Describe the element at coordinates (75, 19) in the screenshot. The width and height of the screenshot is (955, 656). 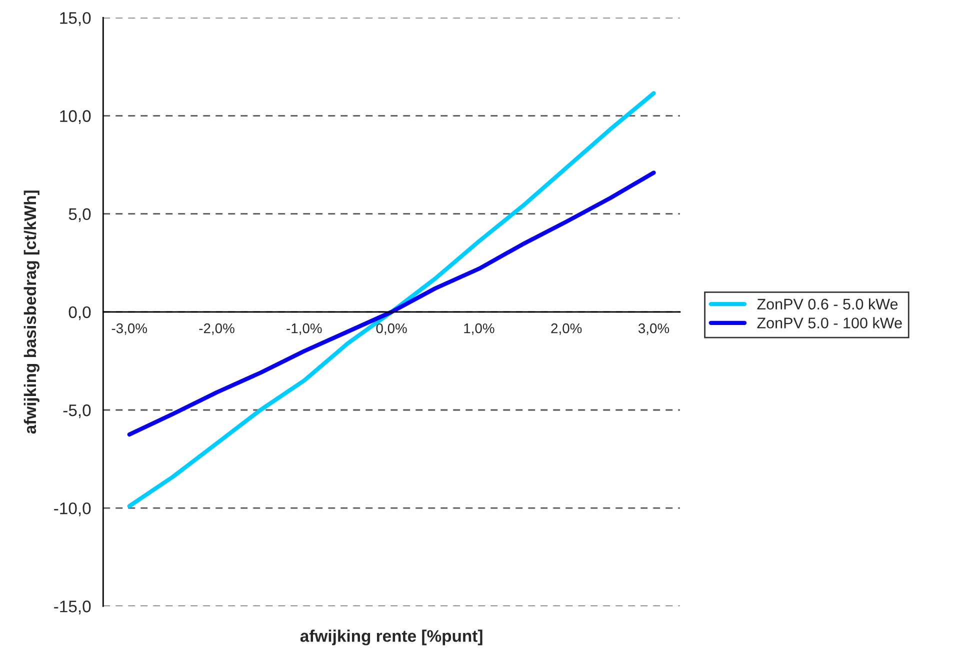
I see `y-tick-label: 15,0` at that location.